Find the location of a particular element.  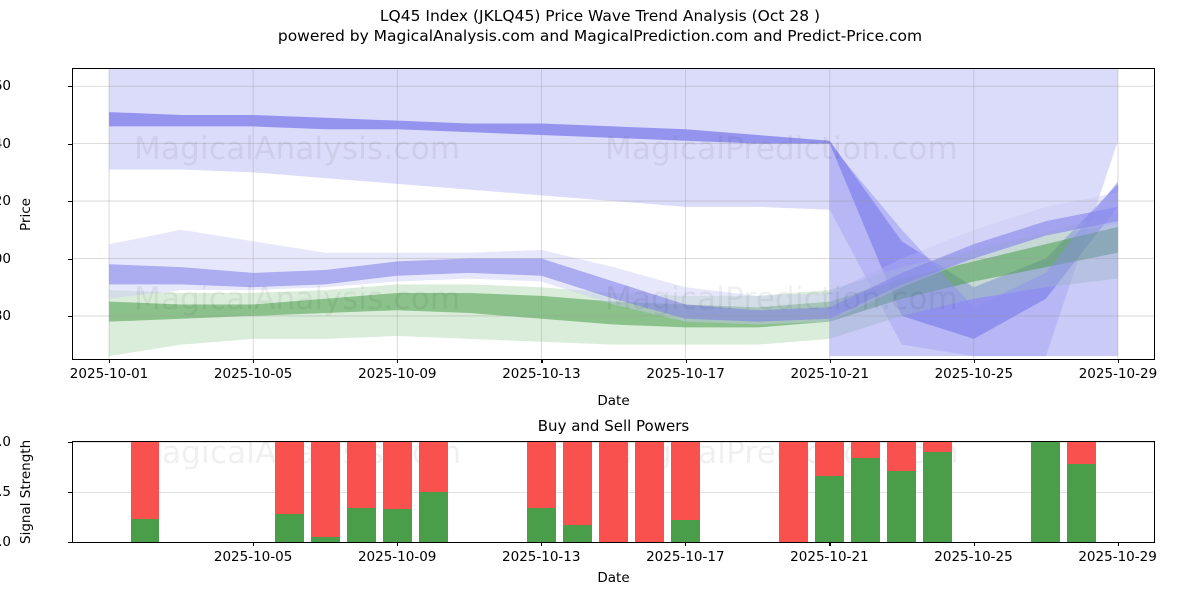

bar-xtick-label: 2025-10-09 is located at coordinates (397, 557).